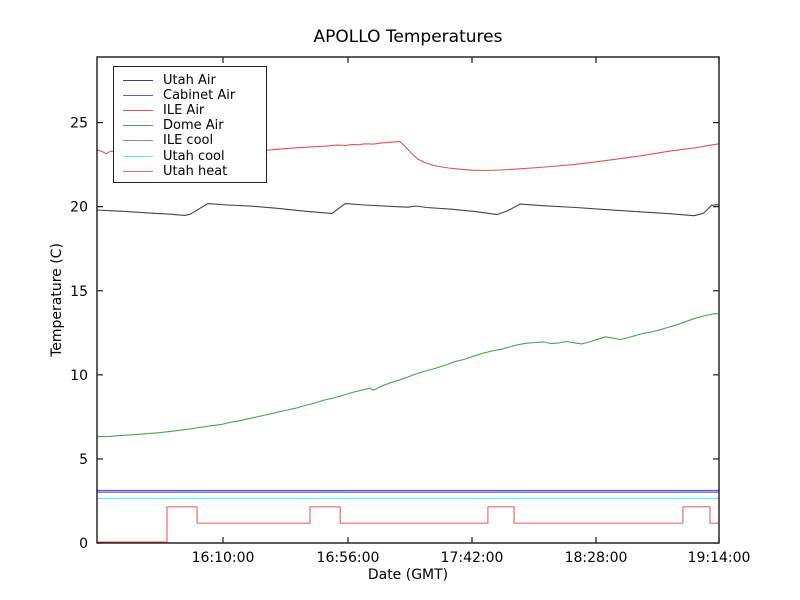 This screenshot has width=800, height=600. Describe the element at coordinates (223, 558) in the screenshot. I see `x-tick-label: 16:10:00` at that location.